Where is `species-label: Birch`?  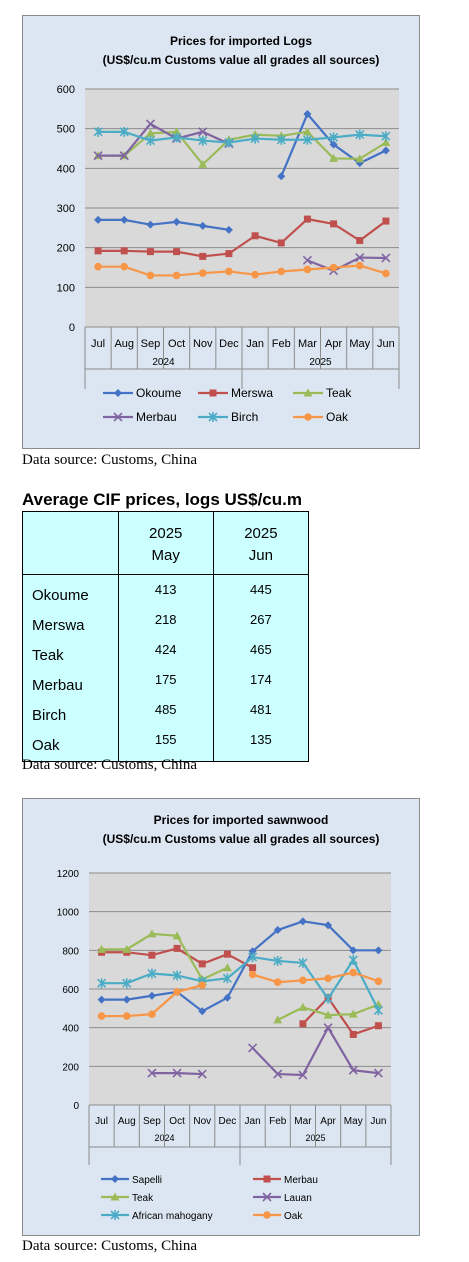 species-label: Birch is located at coordinates (49, 715).